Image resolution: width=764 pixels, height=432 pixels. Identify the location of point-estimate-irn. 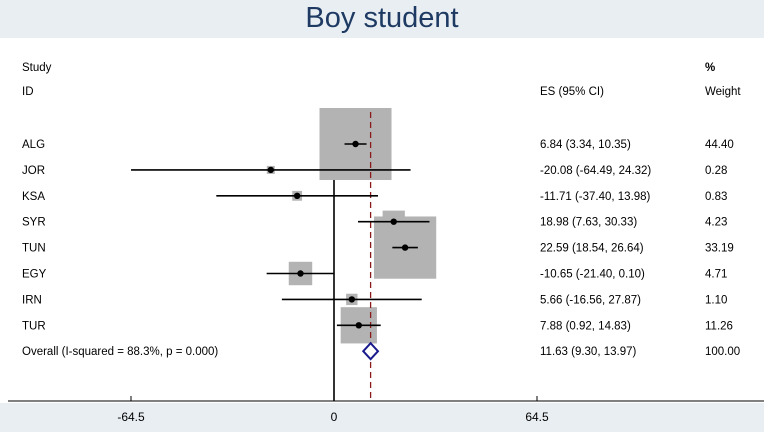
(352, 299).